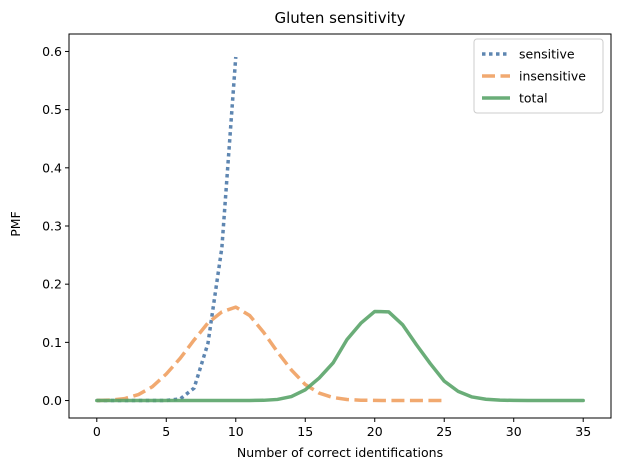 This screenshot has width=630, height=470. I want to click on y-tick-label: 0.0, so click(52, 400).